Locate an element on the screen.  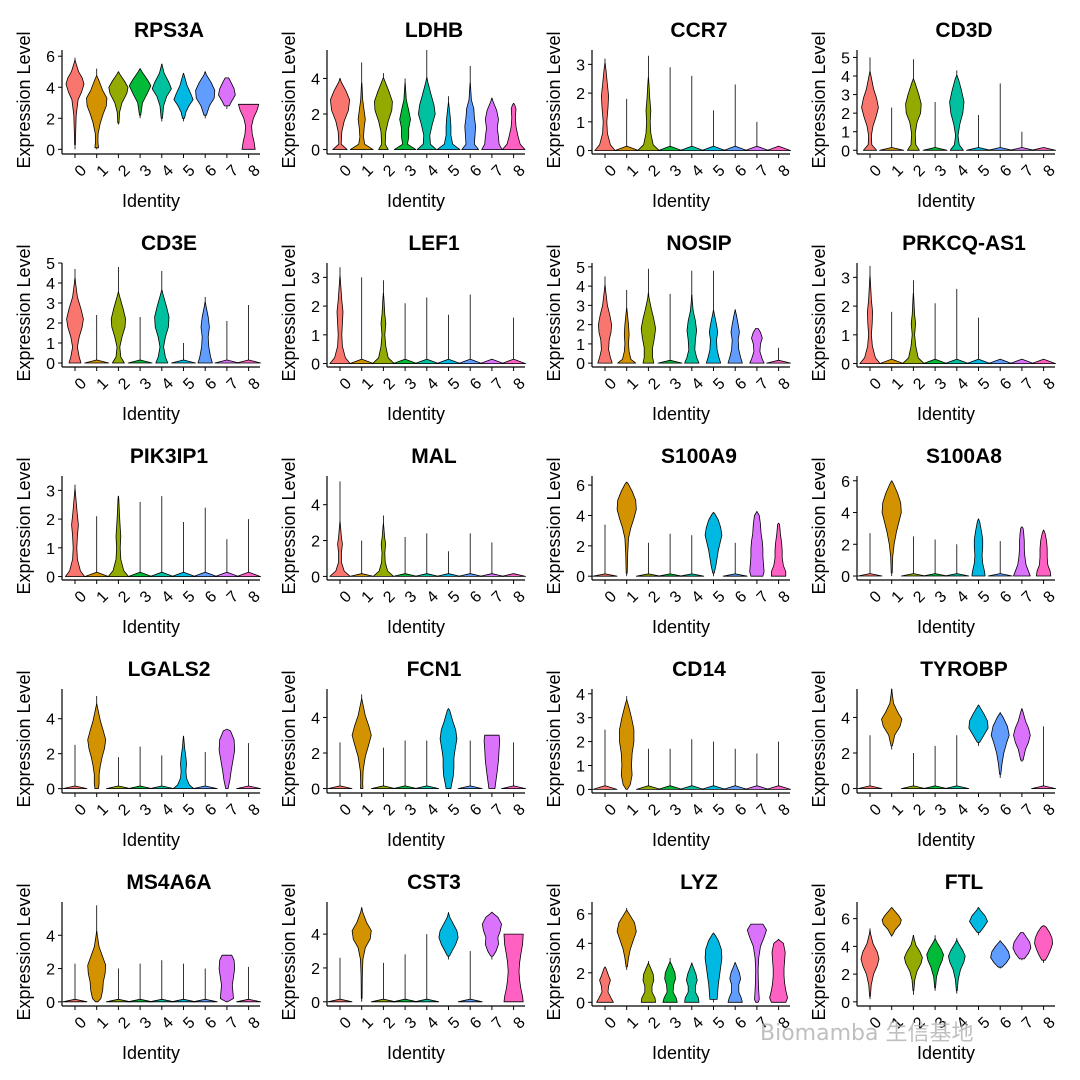
x-tick-label: 8 is located at coordinates (254, 171).